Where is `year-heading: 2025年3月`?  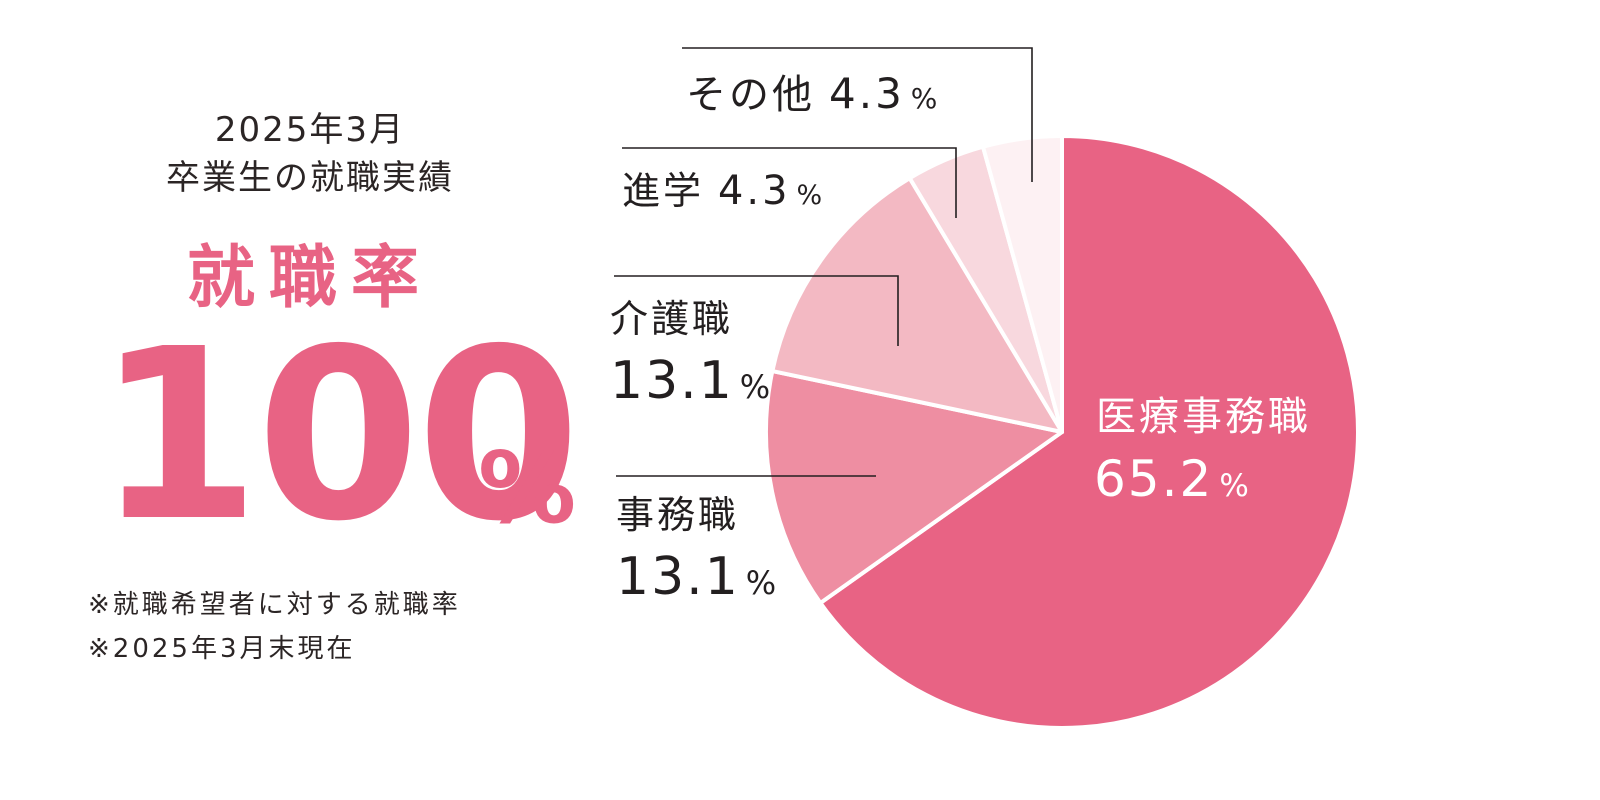 year-heading: 2025年3月 is located at coordinates (310, 130).